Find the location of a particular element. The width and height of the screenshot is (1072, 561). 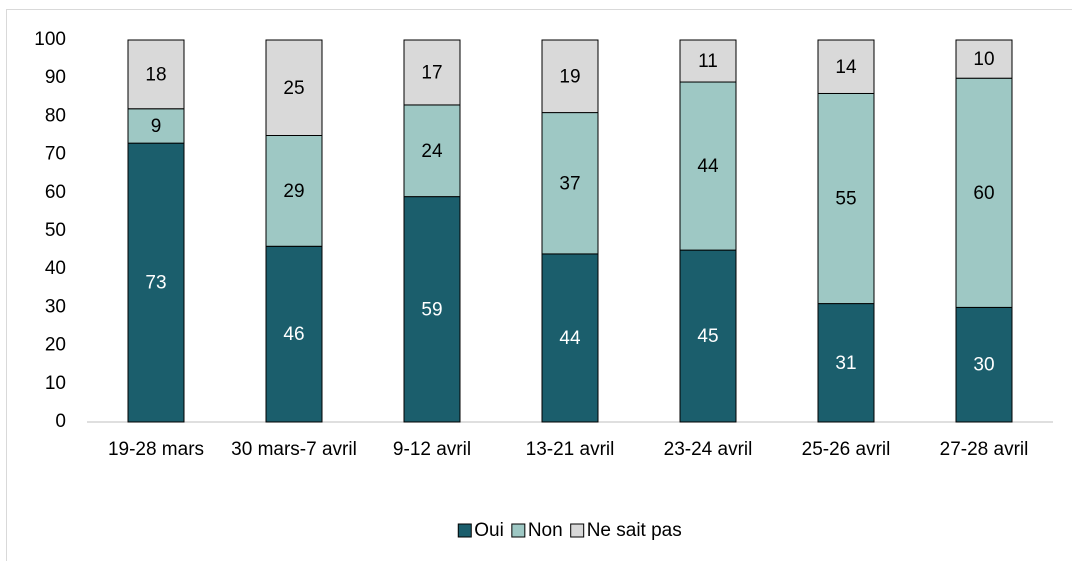

y-tick-label: 60 is located at coordinates (55, 192).